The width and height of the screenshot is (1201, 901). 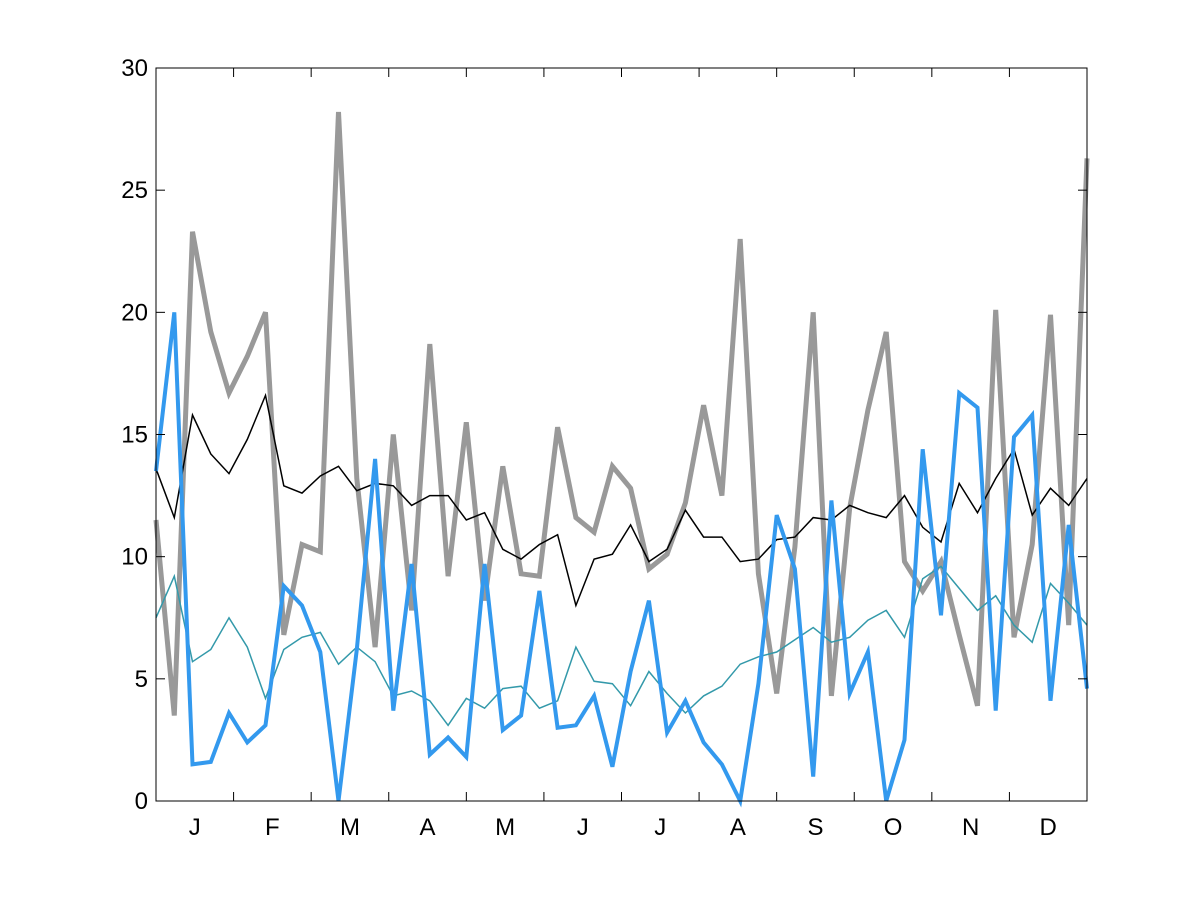 What do you see at coordinates (134, 190) in the screenshot?
I see `y-tick-label: 25` at bounding box center [134, 190].